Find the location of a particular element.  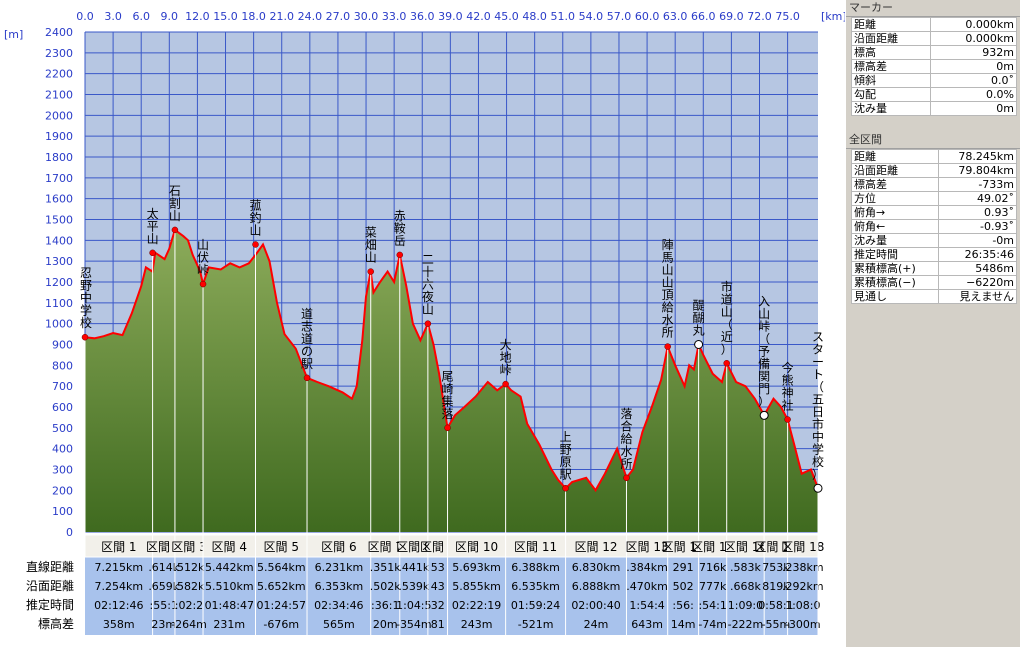

landmark-label: 上野原駅 is located at coordinates (566, 456).